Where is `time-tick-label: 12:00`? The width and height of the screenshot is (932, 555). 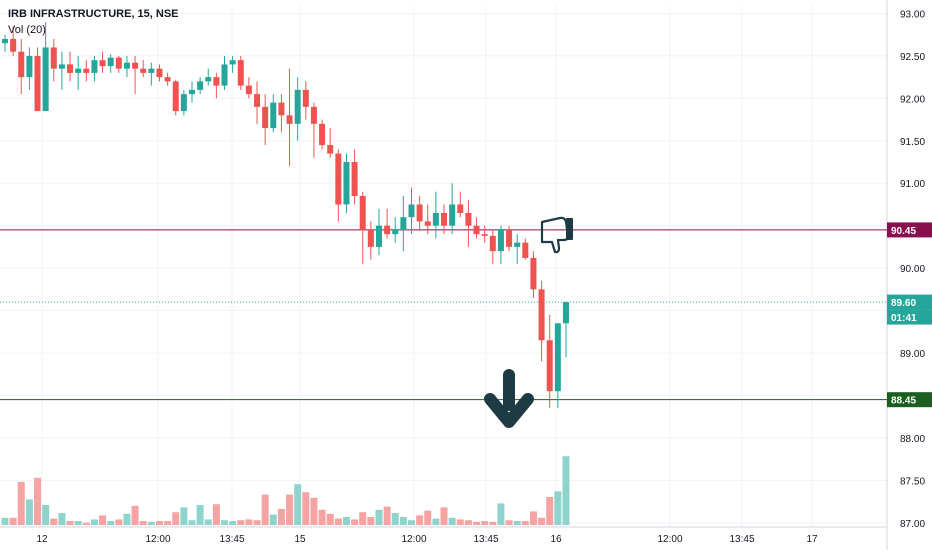 time-tick-label: 12:00 is located at coordinates (413, 539).